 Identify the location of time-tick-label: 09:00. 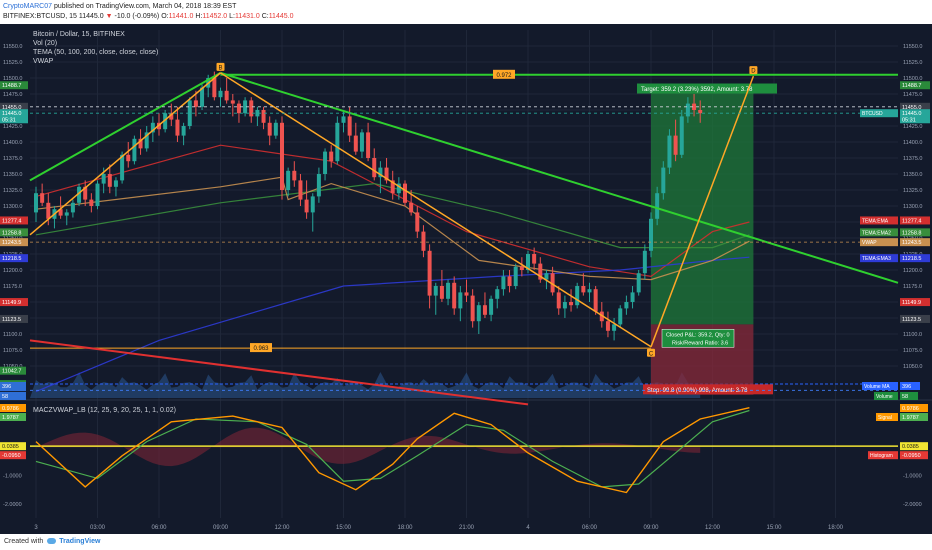
(221, 528).